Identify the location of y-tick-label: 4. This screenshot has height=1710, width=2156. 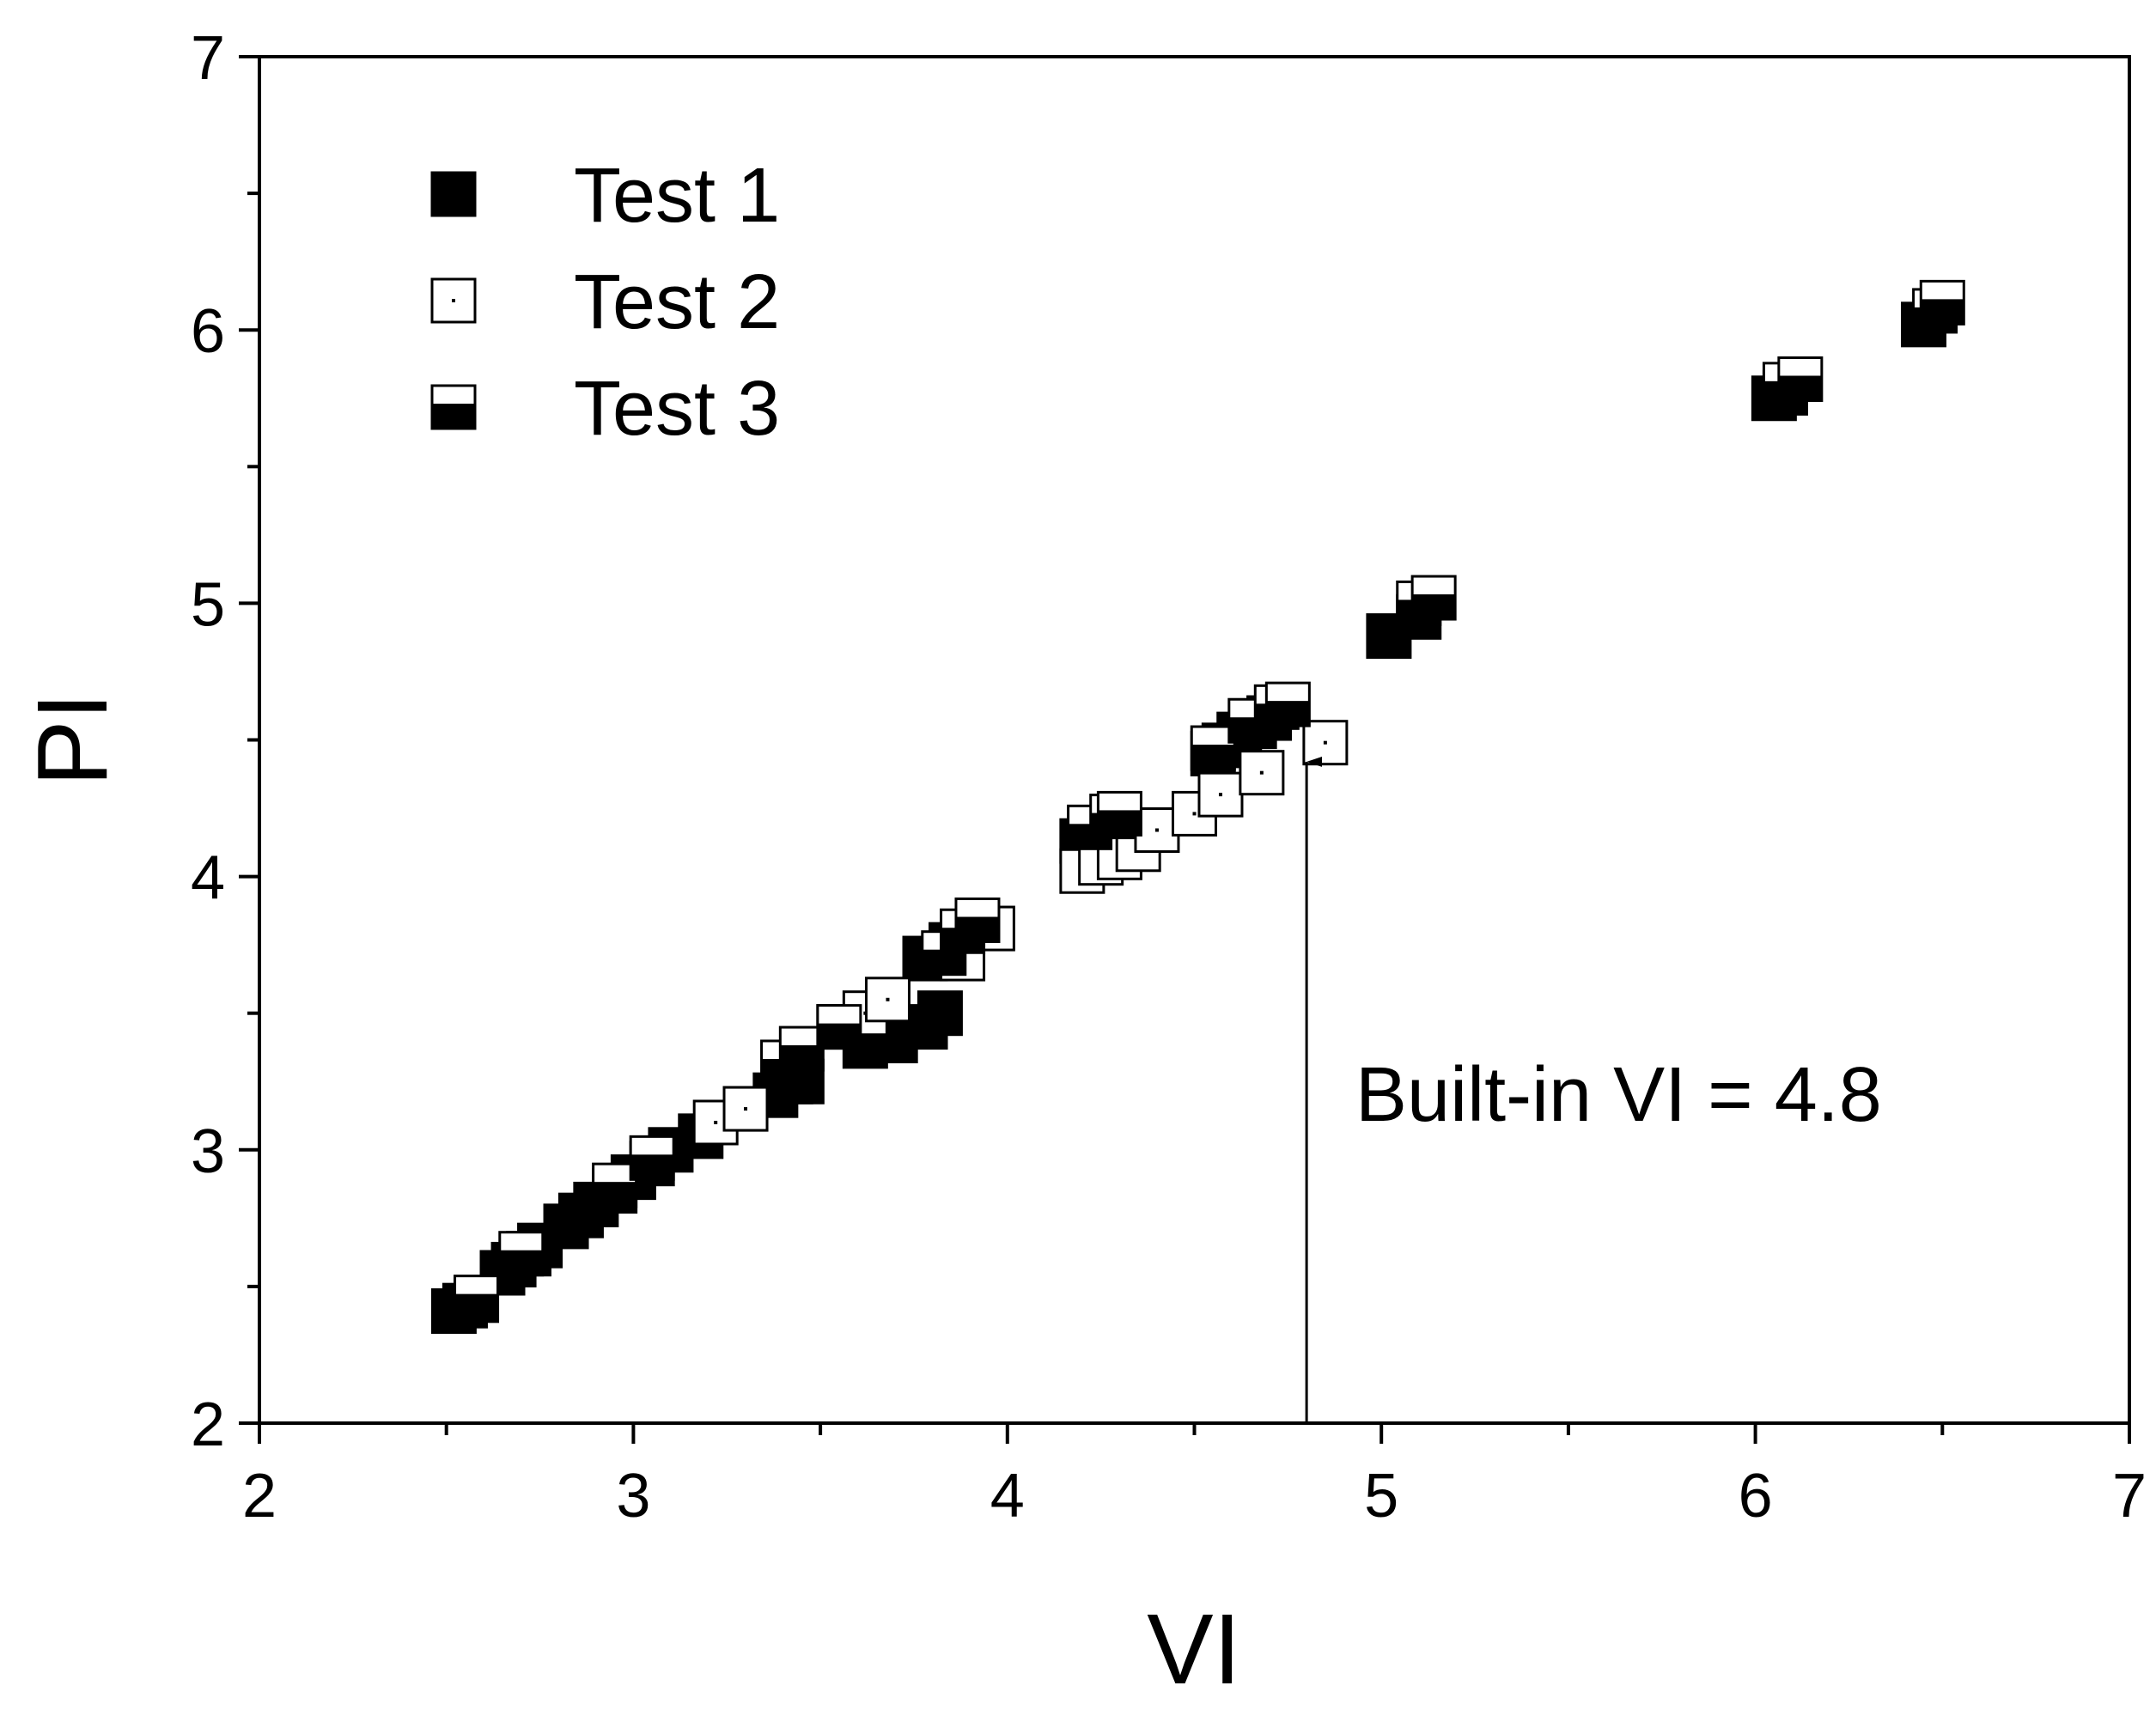
(208, 878).